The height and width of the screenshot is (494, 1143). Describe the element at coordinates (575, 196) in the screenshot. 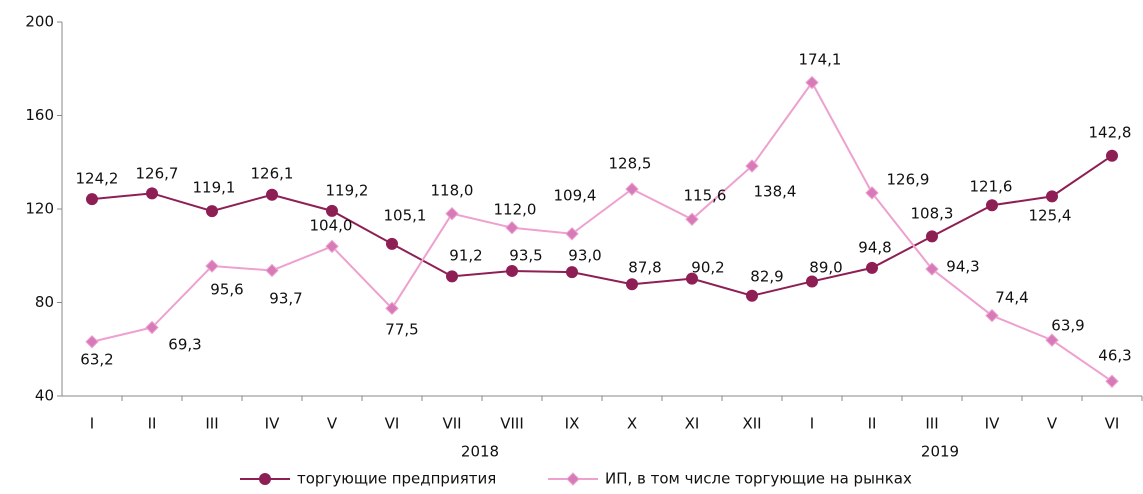

I see `data-label: 109,4` at that location.